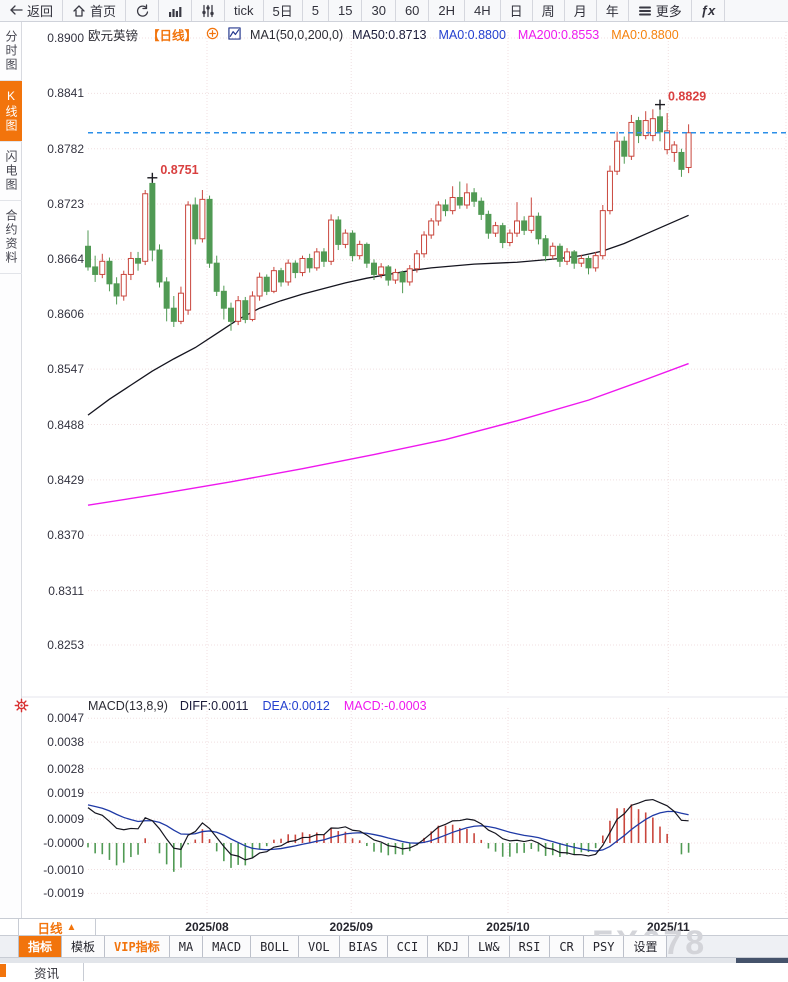  What do you see at coordinates (84, 946) in the screenshot?
I see `tab-模板: 模板` at bounding box center [84, 946].